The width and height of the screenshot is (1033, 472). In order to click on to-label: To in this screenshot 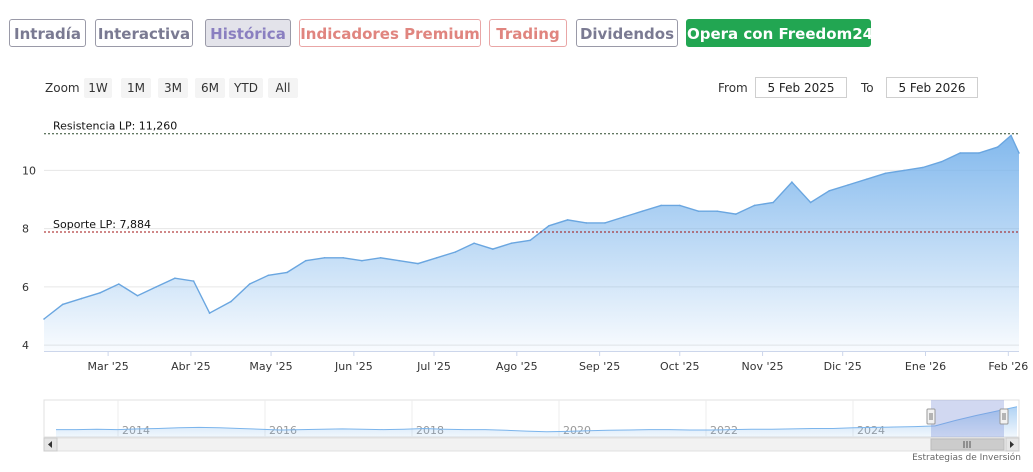, I will do `click(867, 88)`.